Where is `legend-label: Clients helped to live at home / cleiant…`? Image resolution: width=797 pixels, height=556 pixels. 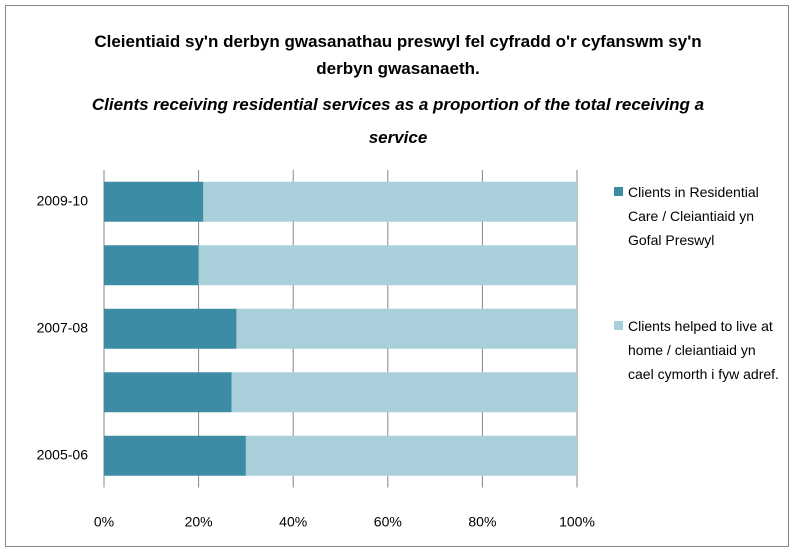 legend-label: Clients helped to live at home / cleiant… is located at coordinates (703, 350).